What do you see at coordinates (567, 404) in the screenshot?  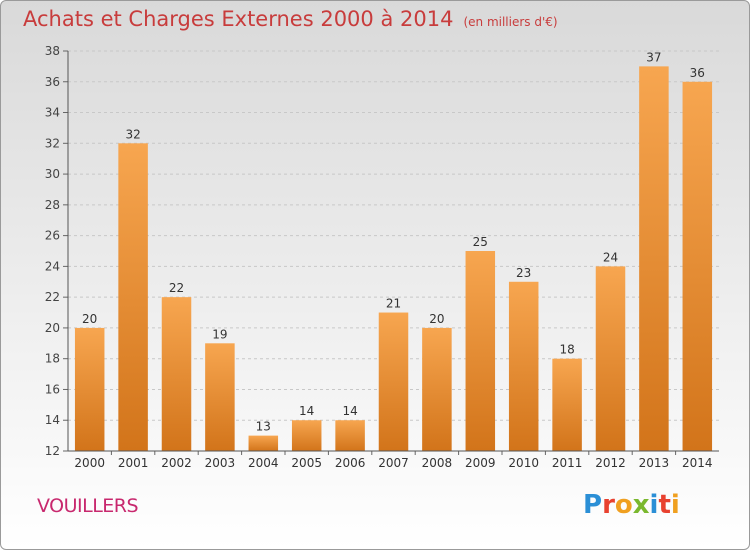 I see `bar-2011` at bounding box center [567, 404].